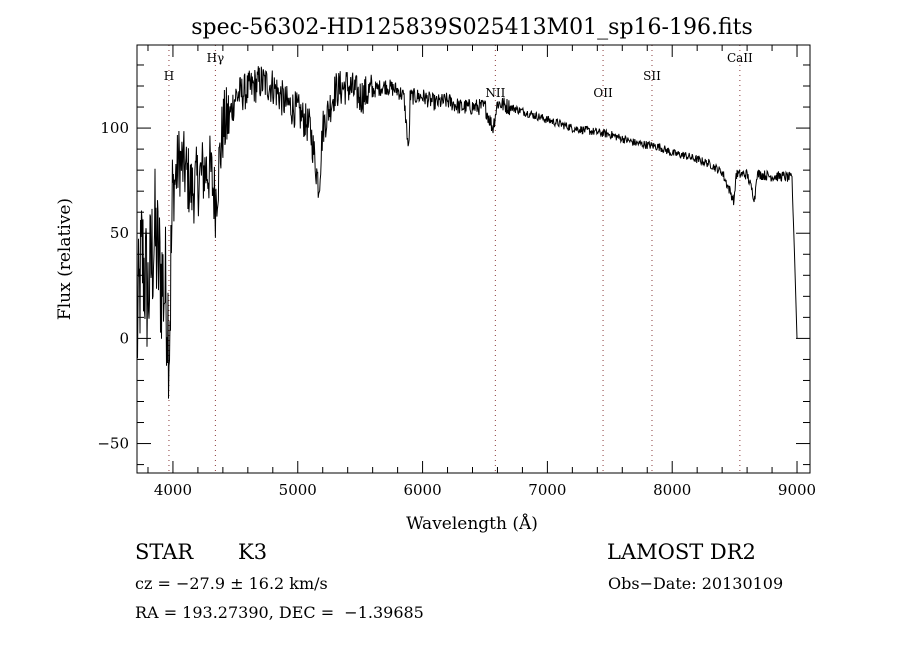 The width and height of the screenshot is (900, 650). What do you see at coordinates (124, 338) in the screenshot?
I see `y-tick-label: 0` at bounding box center [124, 338].